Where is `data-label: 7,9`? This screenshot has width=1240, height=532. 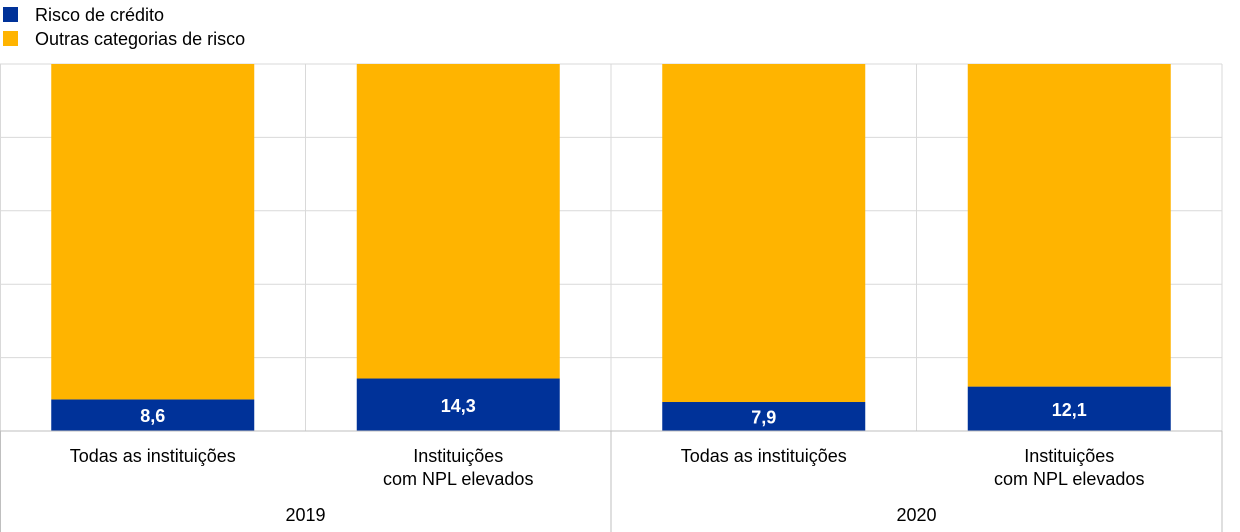 data-label: 7,9 is located at coordinates (763, 418).